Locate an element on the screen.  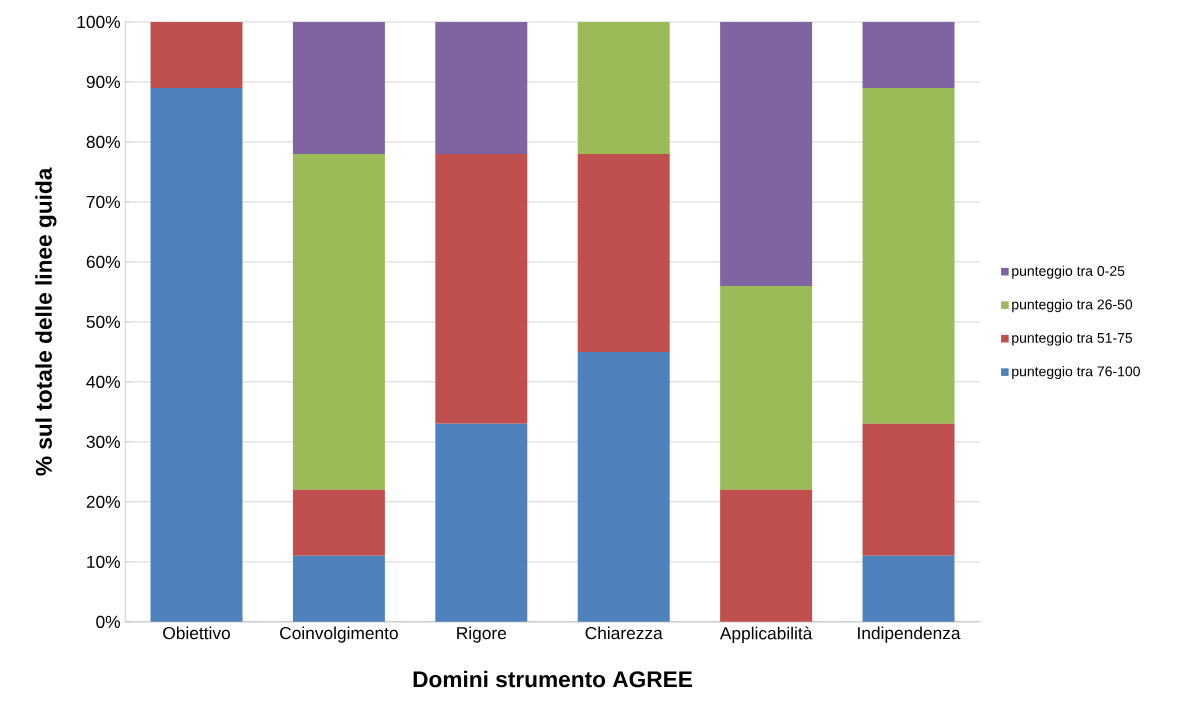
y-tick-label: 70% is located at coordinates (103, 201).